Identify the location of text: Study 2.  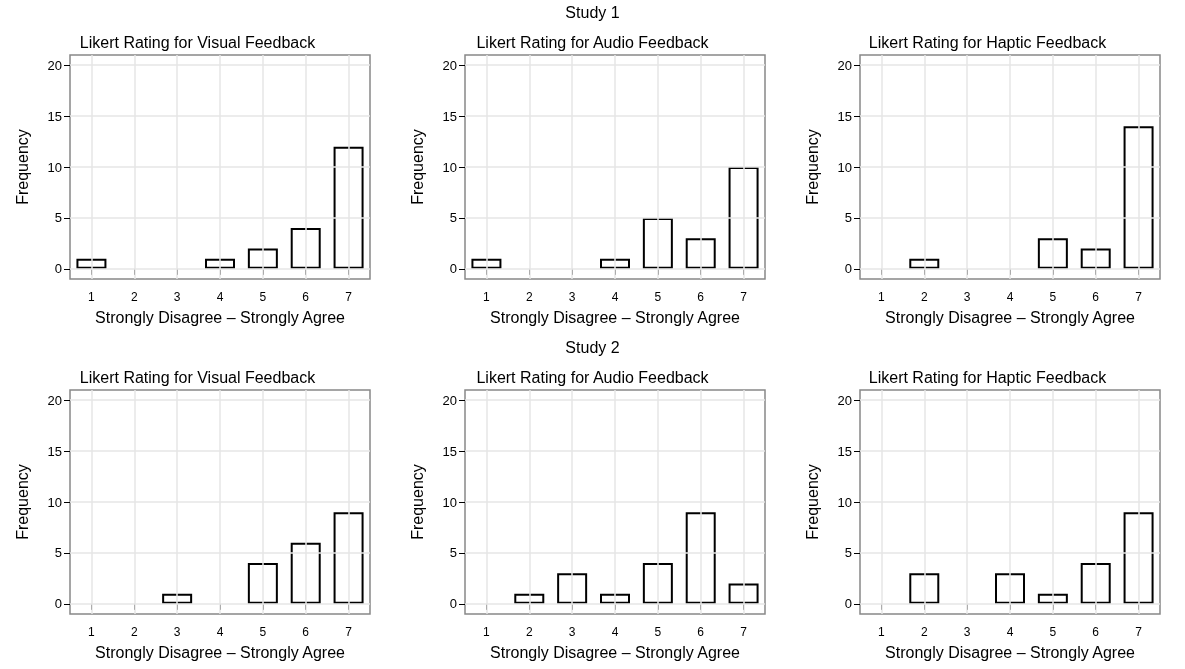
(592, 348).